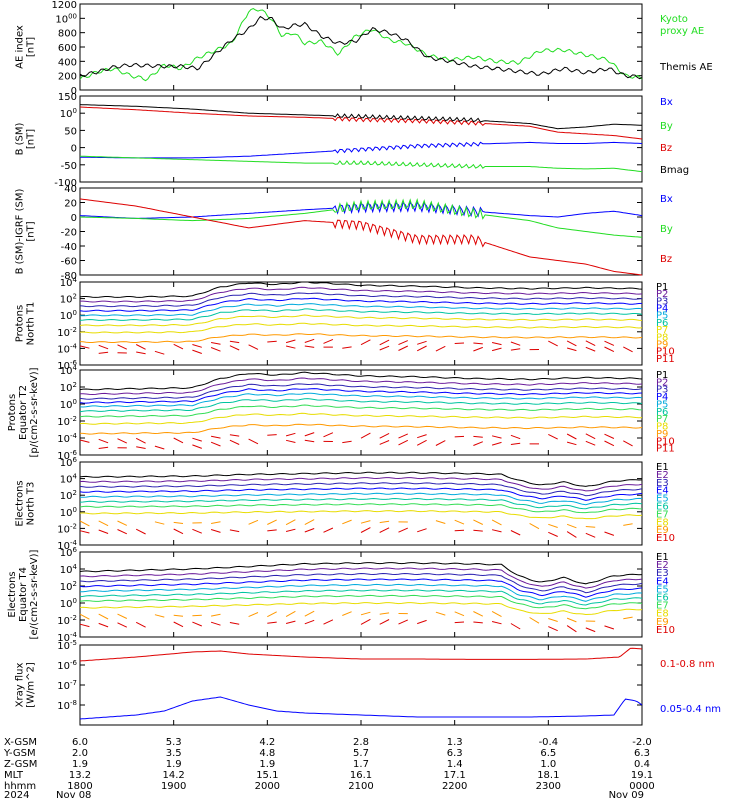  What do you see at coordinates (360, 117) in the screenshot?
I see `series-line-bmag` at bounding box center [360, 117].